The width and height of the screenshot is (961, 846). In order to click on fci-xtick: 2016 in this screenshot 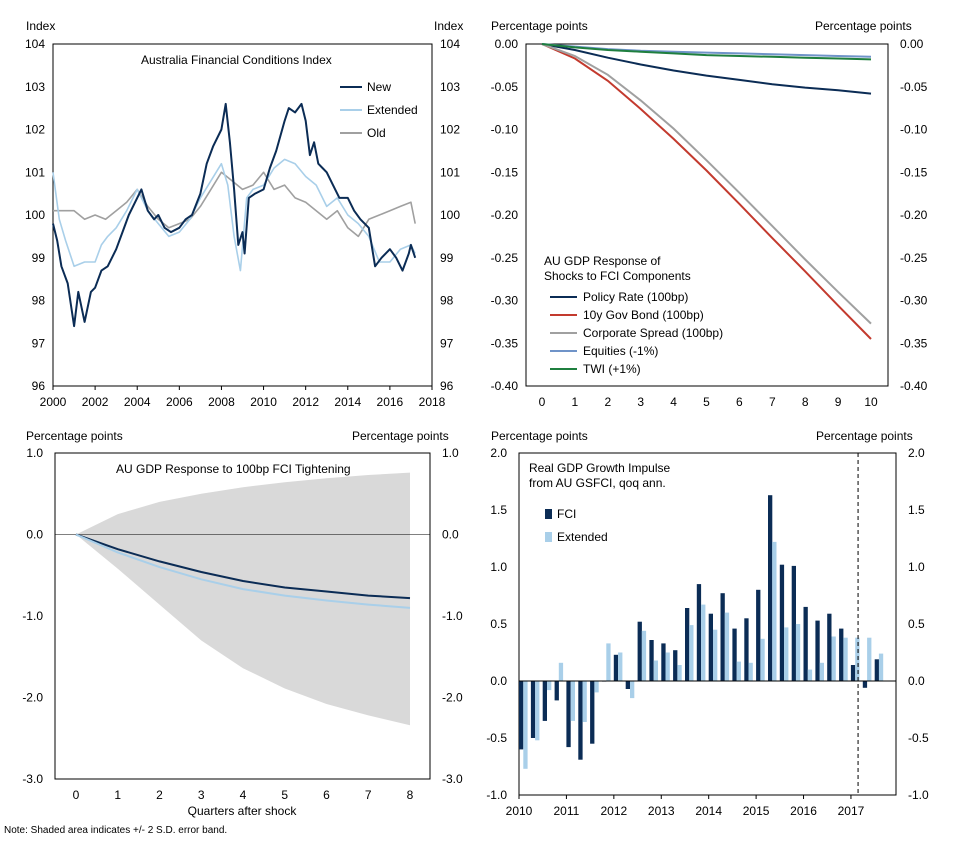, I will do `click(390, 402)`.